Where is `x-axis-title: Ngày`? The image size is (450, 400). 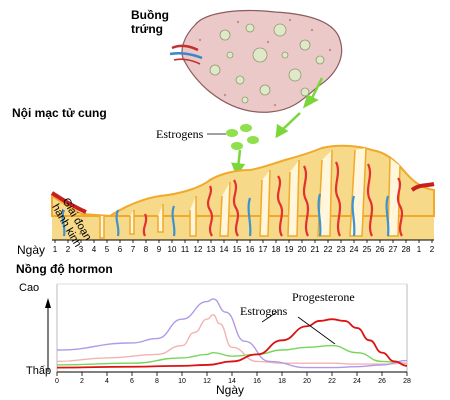 x-axis-title: Ngày is located at coordinates (230, 390).